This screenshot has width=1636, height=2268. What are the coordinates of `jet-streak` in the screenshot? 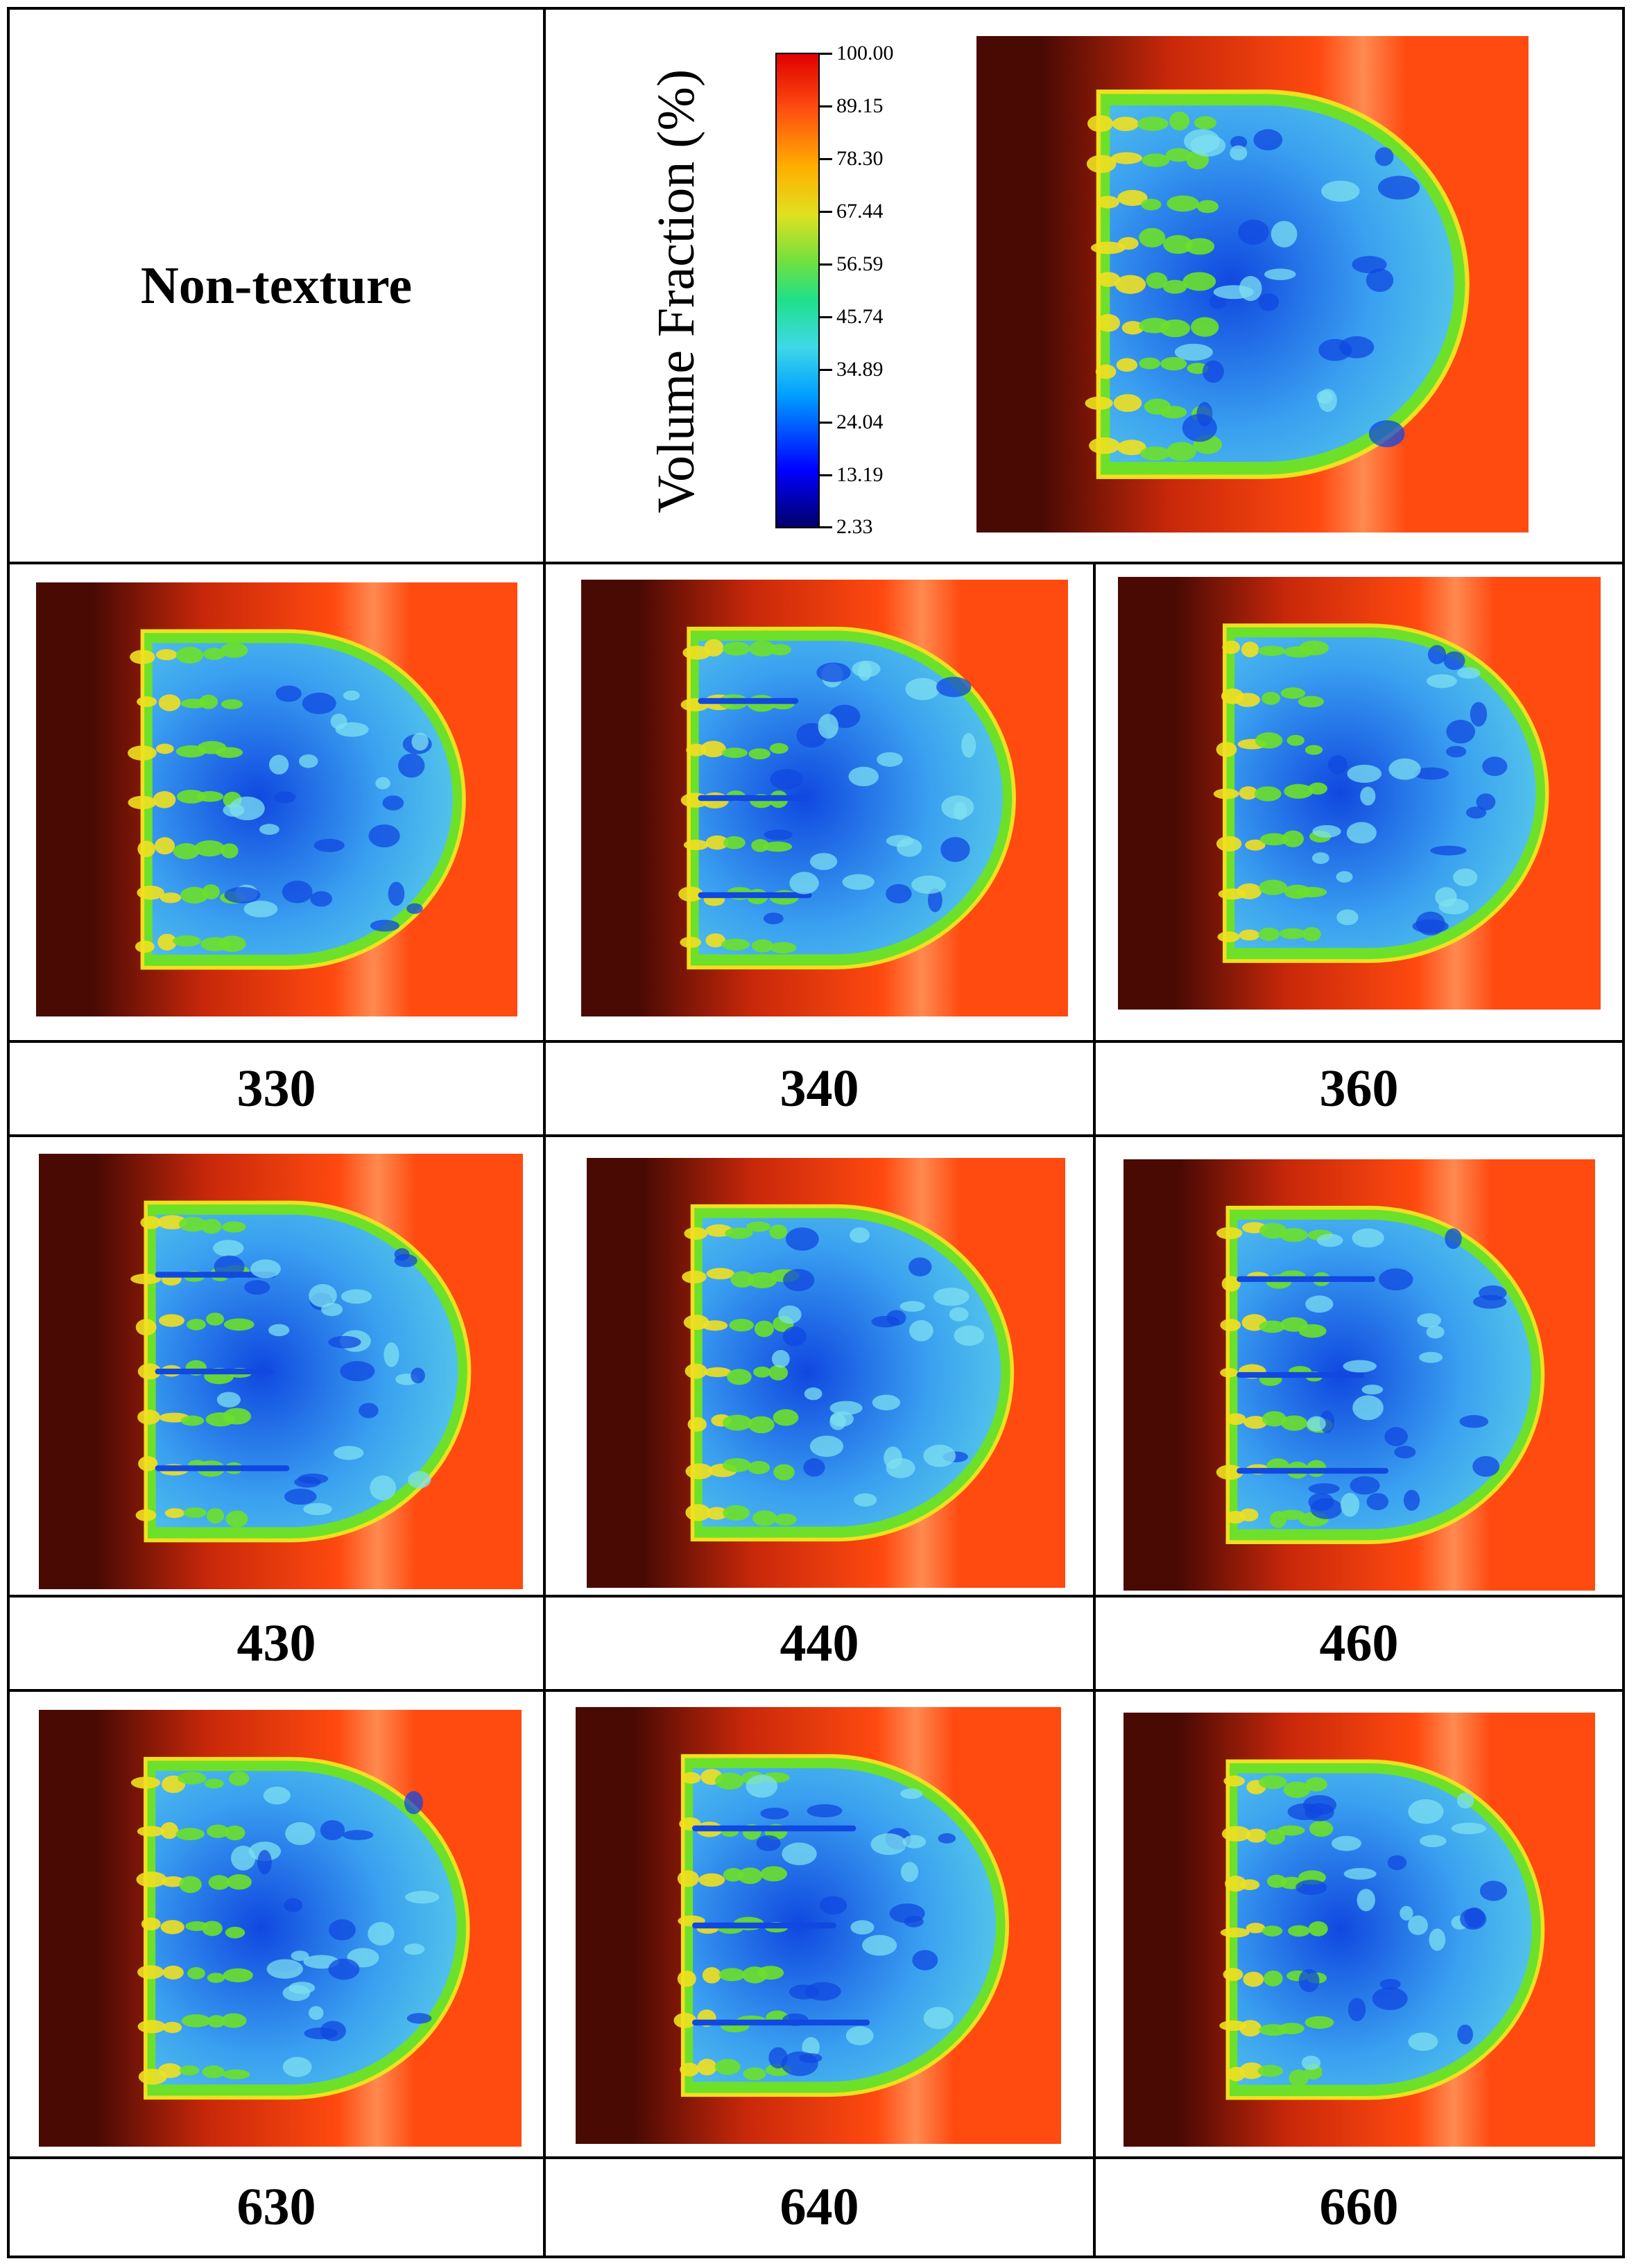 It's located at (222, 1468).